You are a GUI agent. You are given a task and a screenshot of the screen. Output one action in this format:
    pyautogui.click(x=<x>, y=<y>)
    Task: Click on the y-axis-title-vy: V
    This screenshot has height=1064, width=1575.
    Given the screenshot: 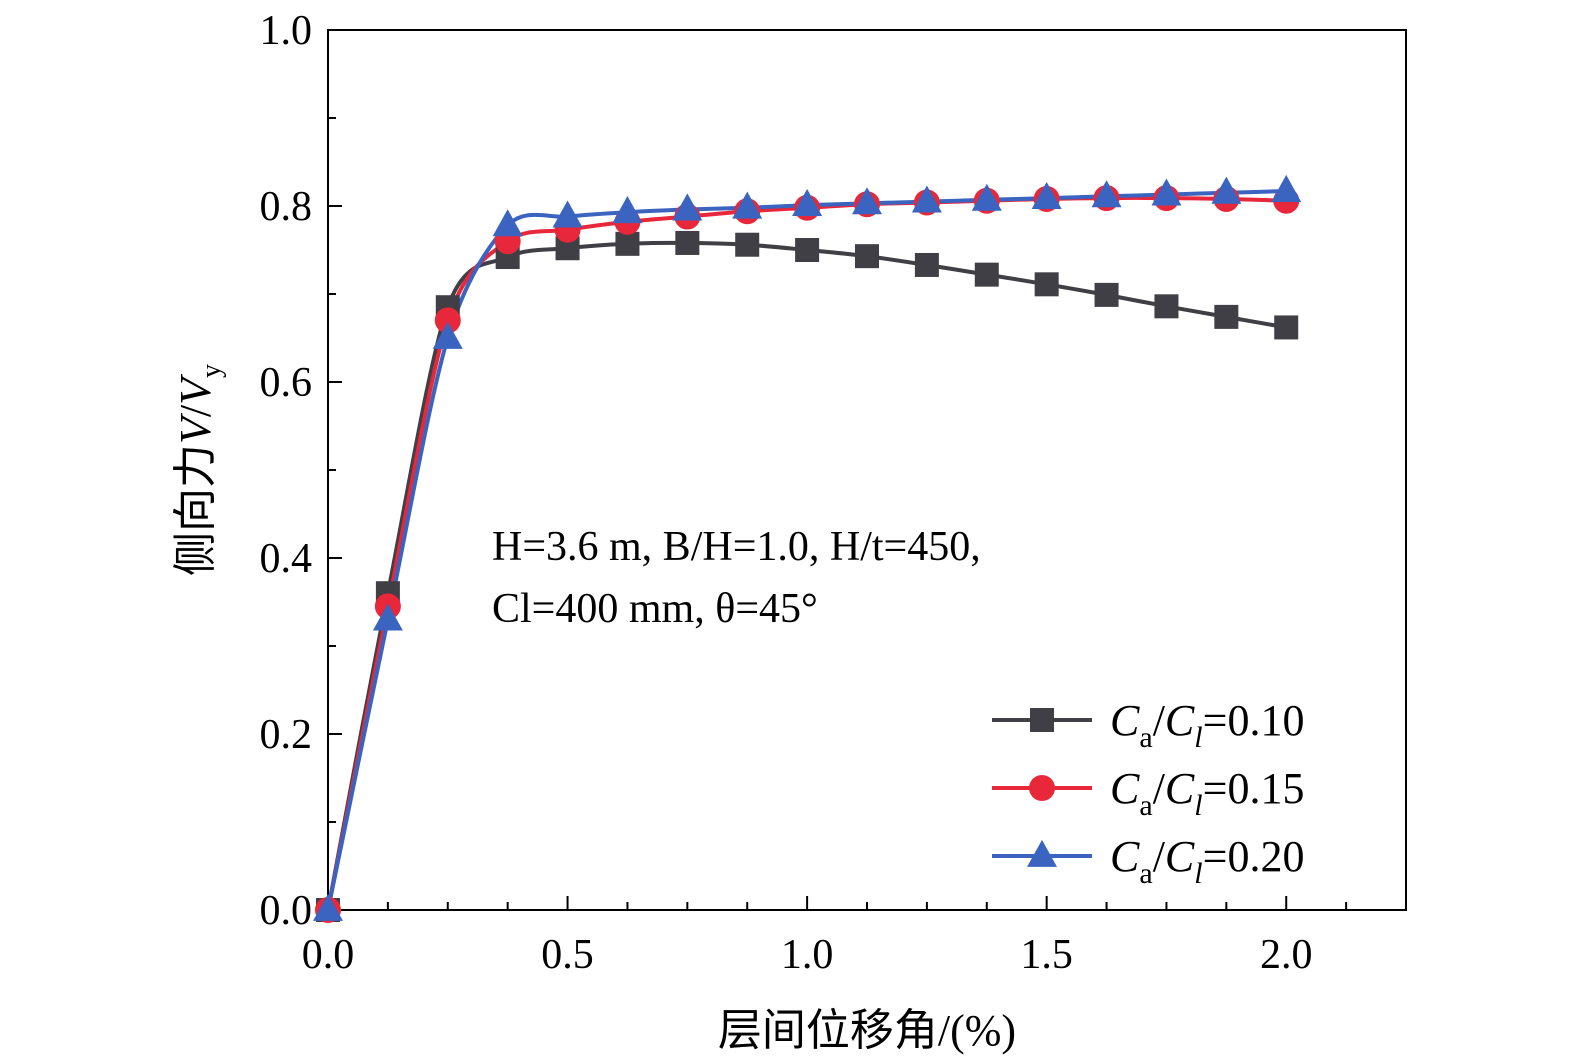 What is the action you would take?
    pyautogui.click(x=195, y=389)
    